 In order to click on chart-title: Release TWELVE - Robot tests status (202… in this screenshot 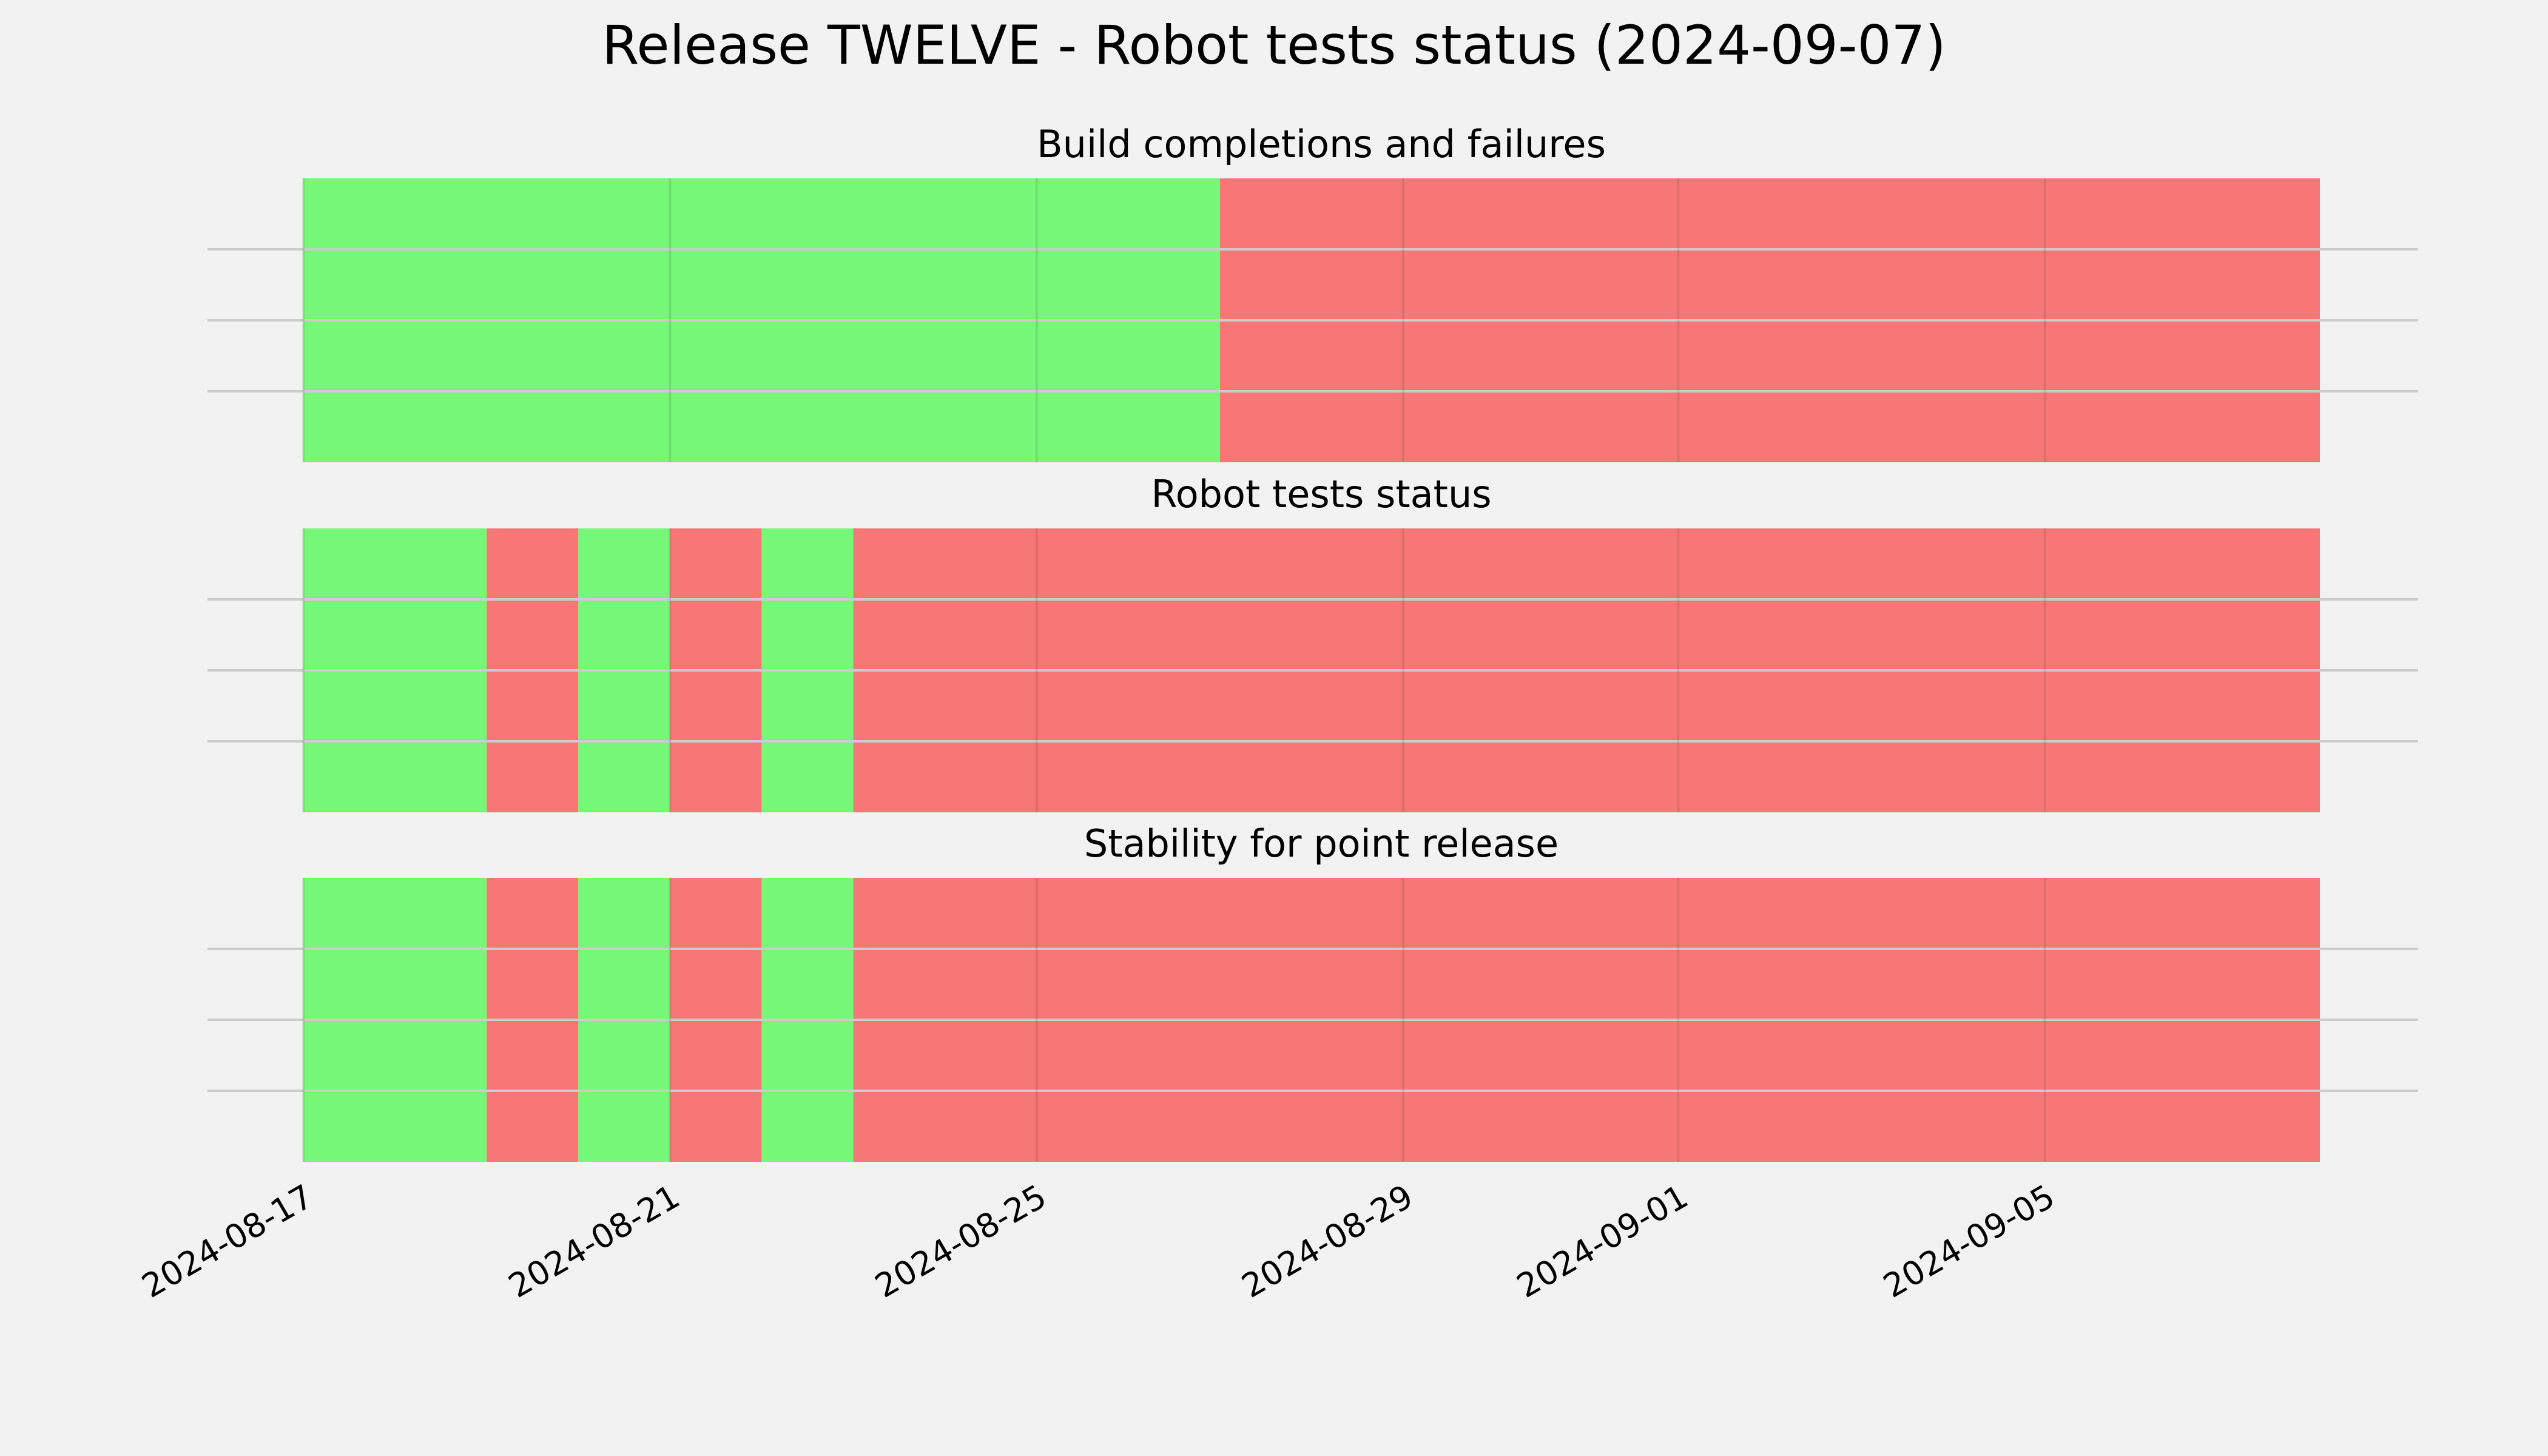, I will do `click(1274, 45)`.